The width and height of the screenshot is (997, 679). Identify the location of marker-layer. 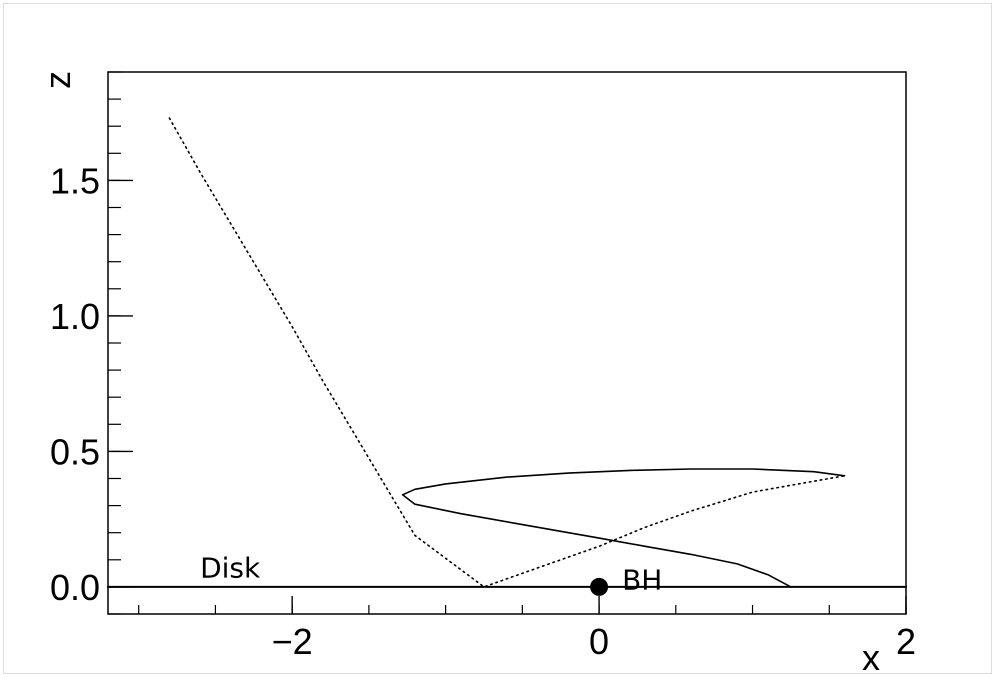
(599, 586).